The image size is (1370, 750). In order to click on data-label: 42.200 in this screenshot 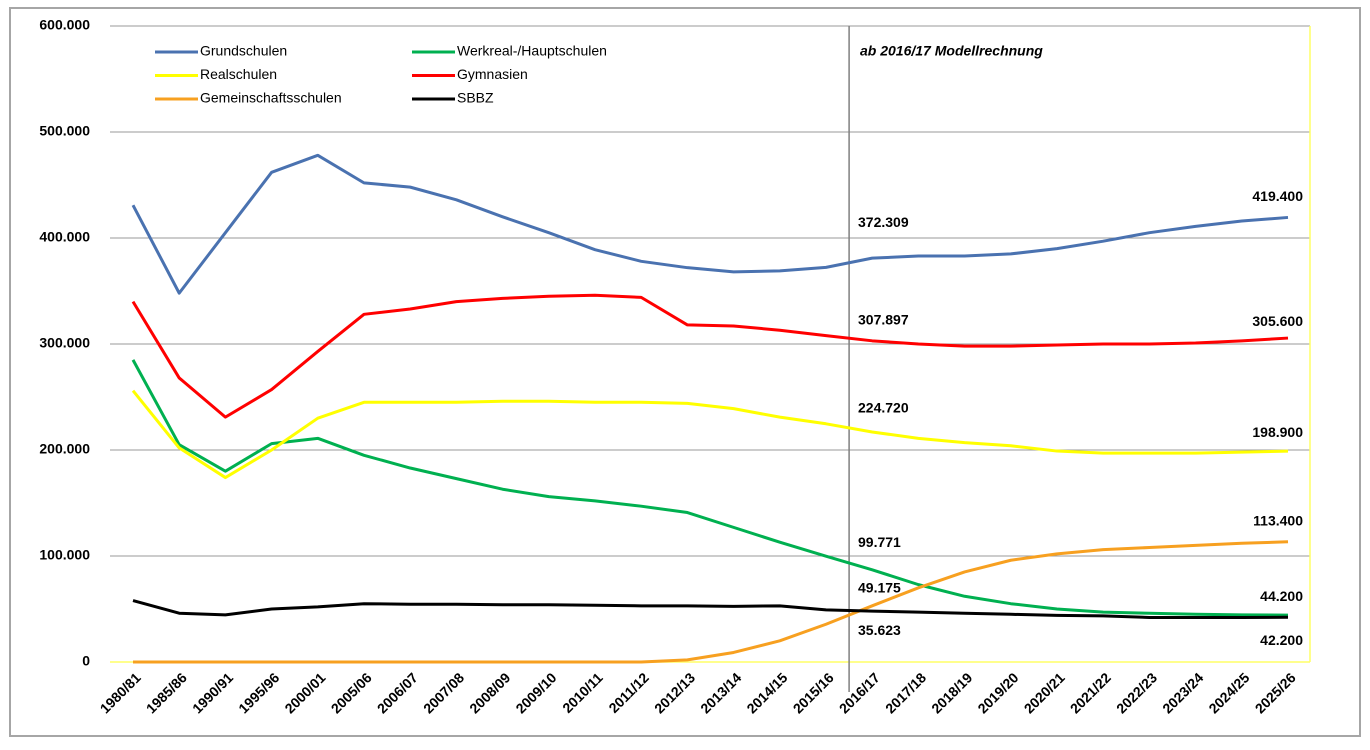, I will do `click(1281, 640)`.